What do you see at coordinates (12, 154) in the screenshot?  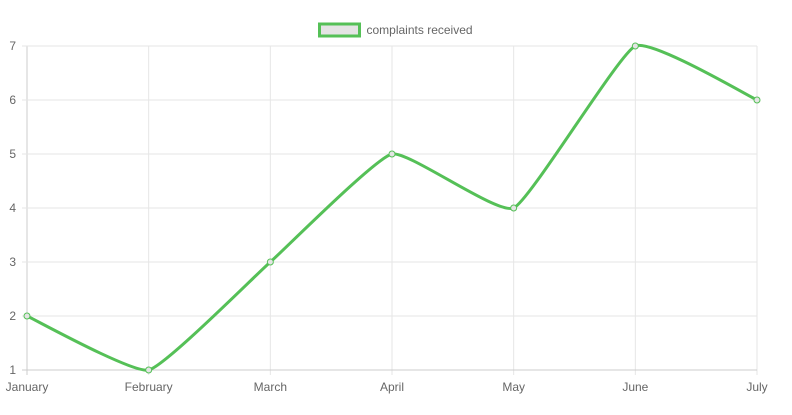 I see `y-tick-label: 5` at bounding box center [12, 154].